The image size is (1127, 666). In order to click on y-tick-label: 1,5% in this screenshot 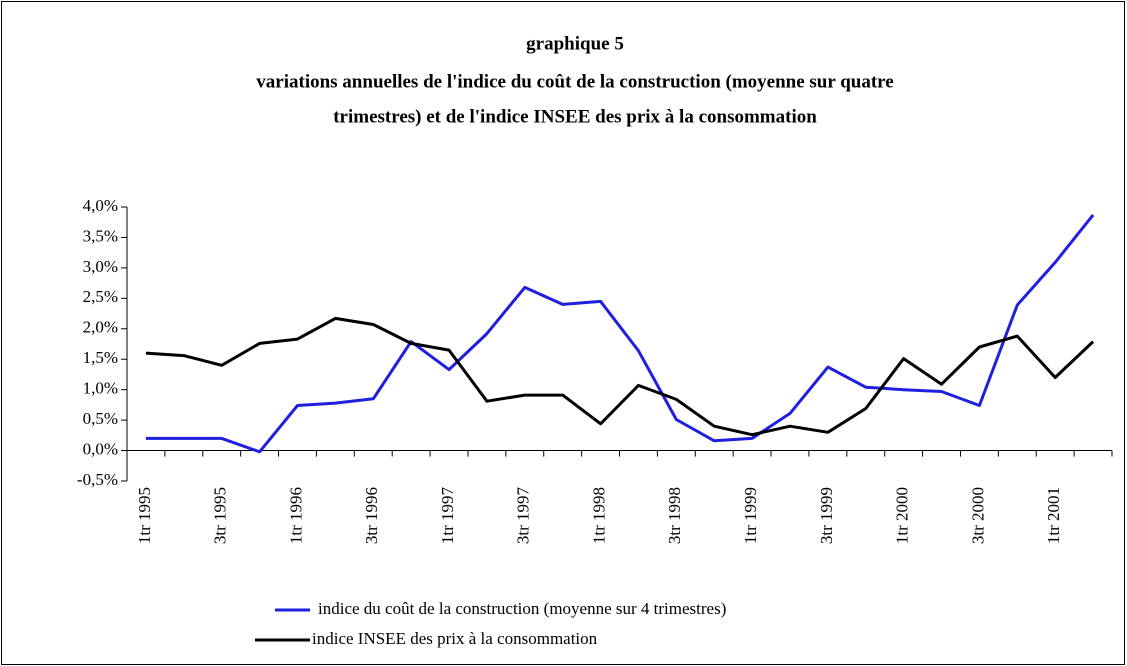, I will do `click(100, 357)`.